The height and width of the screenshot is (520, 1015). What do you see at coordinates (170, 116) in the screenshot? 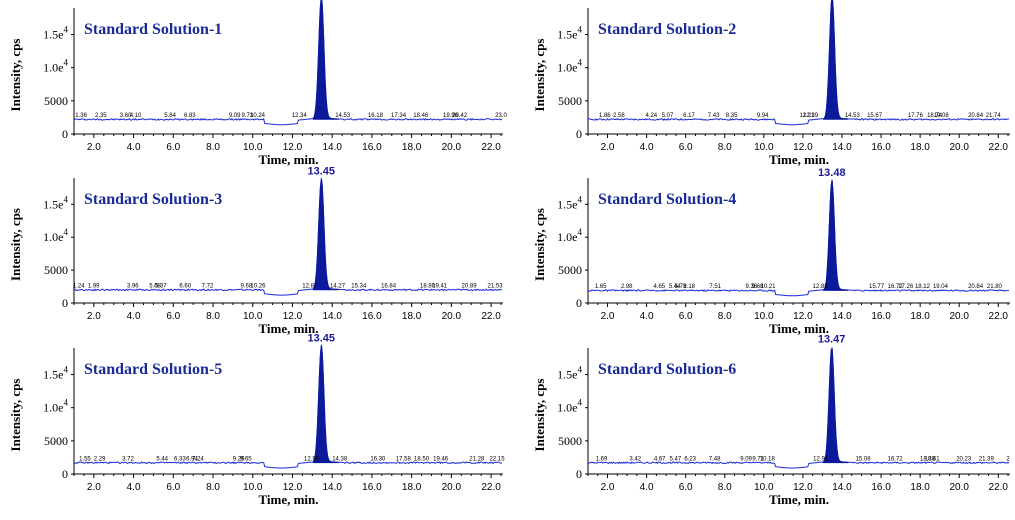
I see `rt-label: 5.84` at bounding box center [170, 116].